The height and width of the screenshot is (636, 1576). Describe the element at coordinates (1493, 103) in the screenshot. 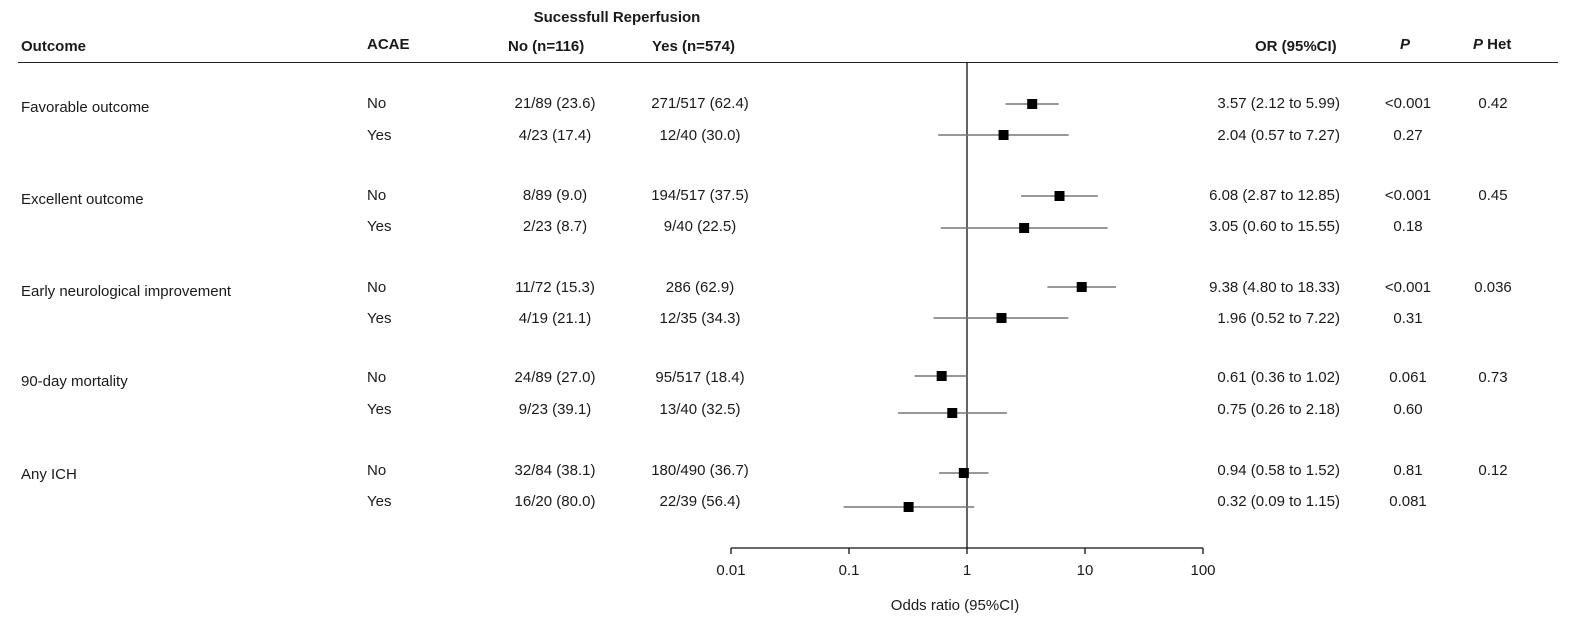

I see `row-p-het: 0.42` at that location.